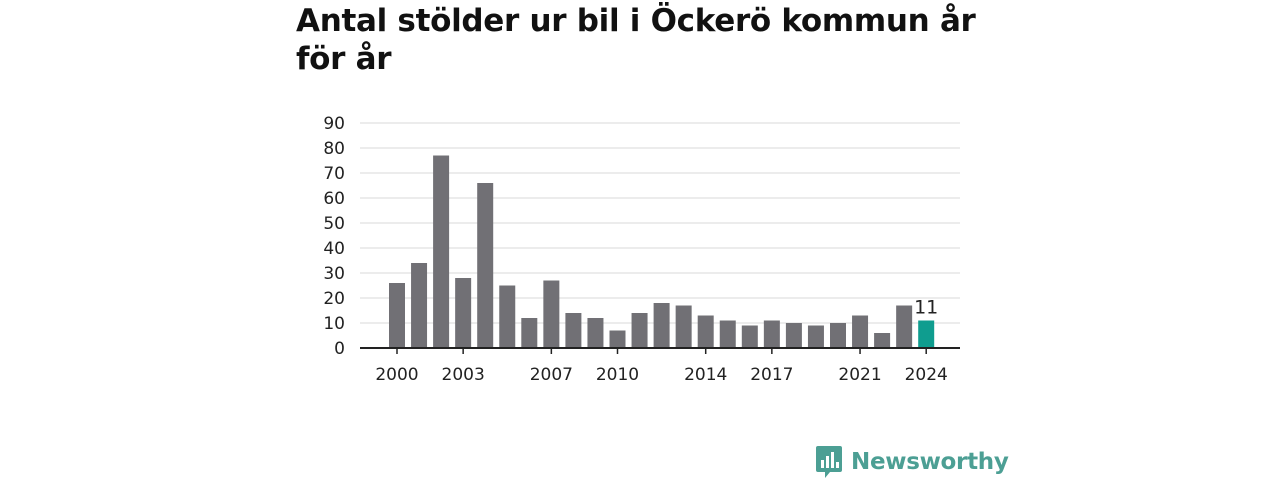 This screenshot has width=1280, height=480. I want to click on y-tick-label: 70, so click(334, 174).